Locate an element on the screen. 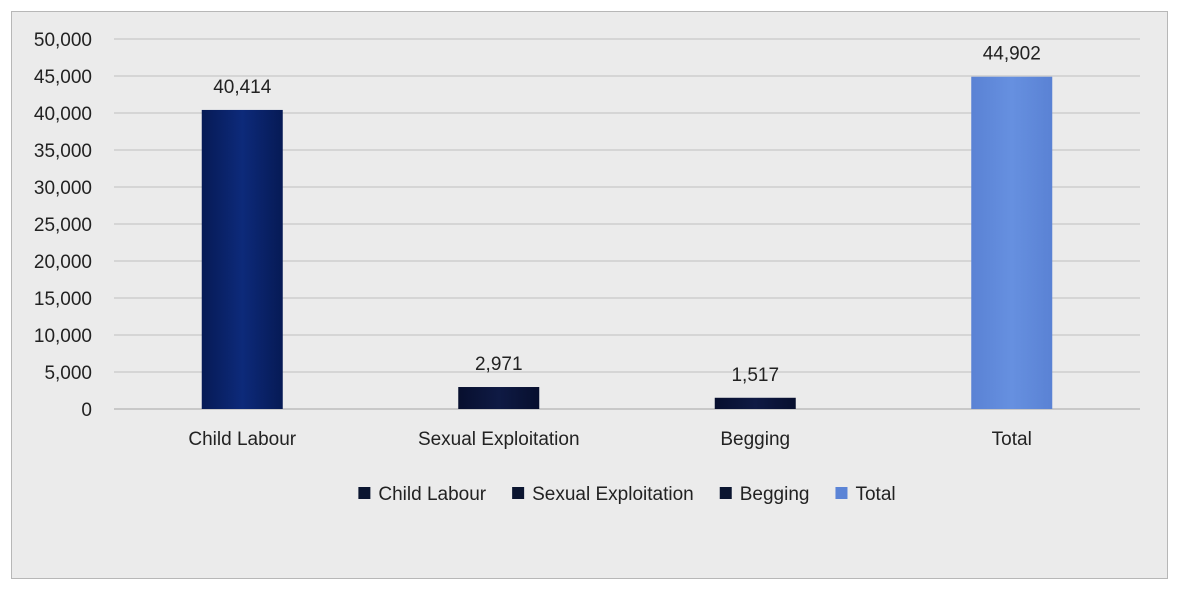 The width and height of the screenshot is (1189, 591). y-tick-label: 10,000 is located at coordinates (63, 336).